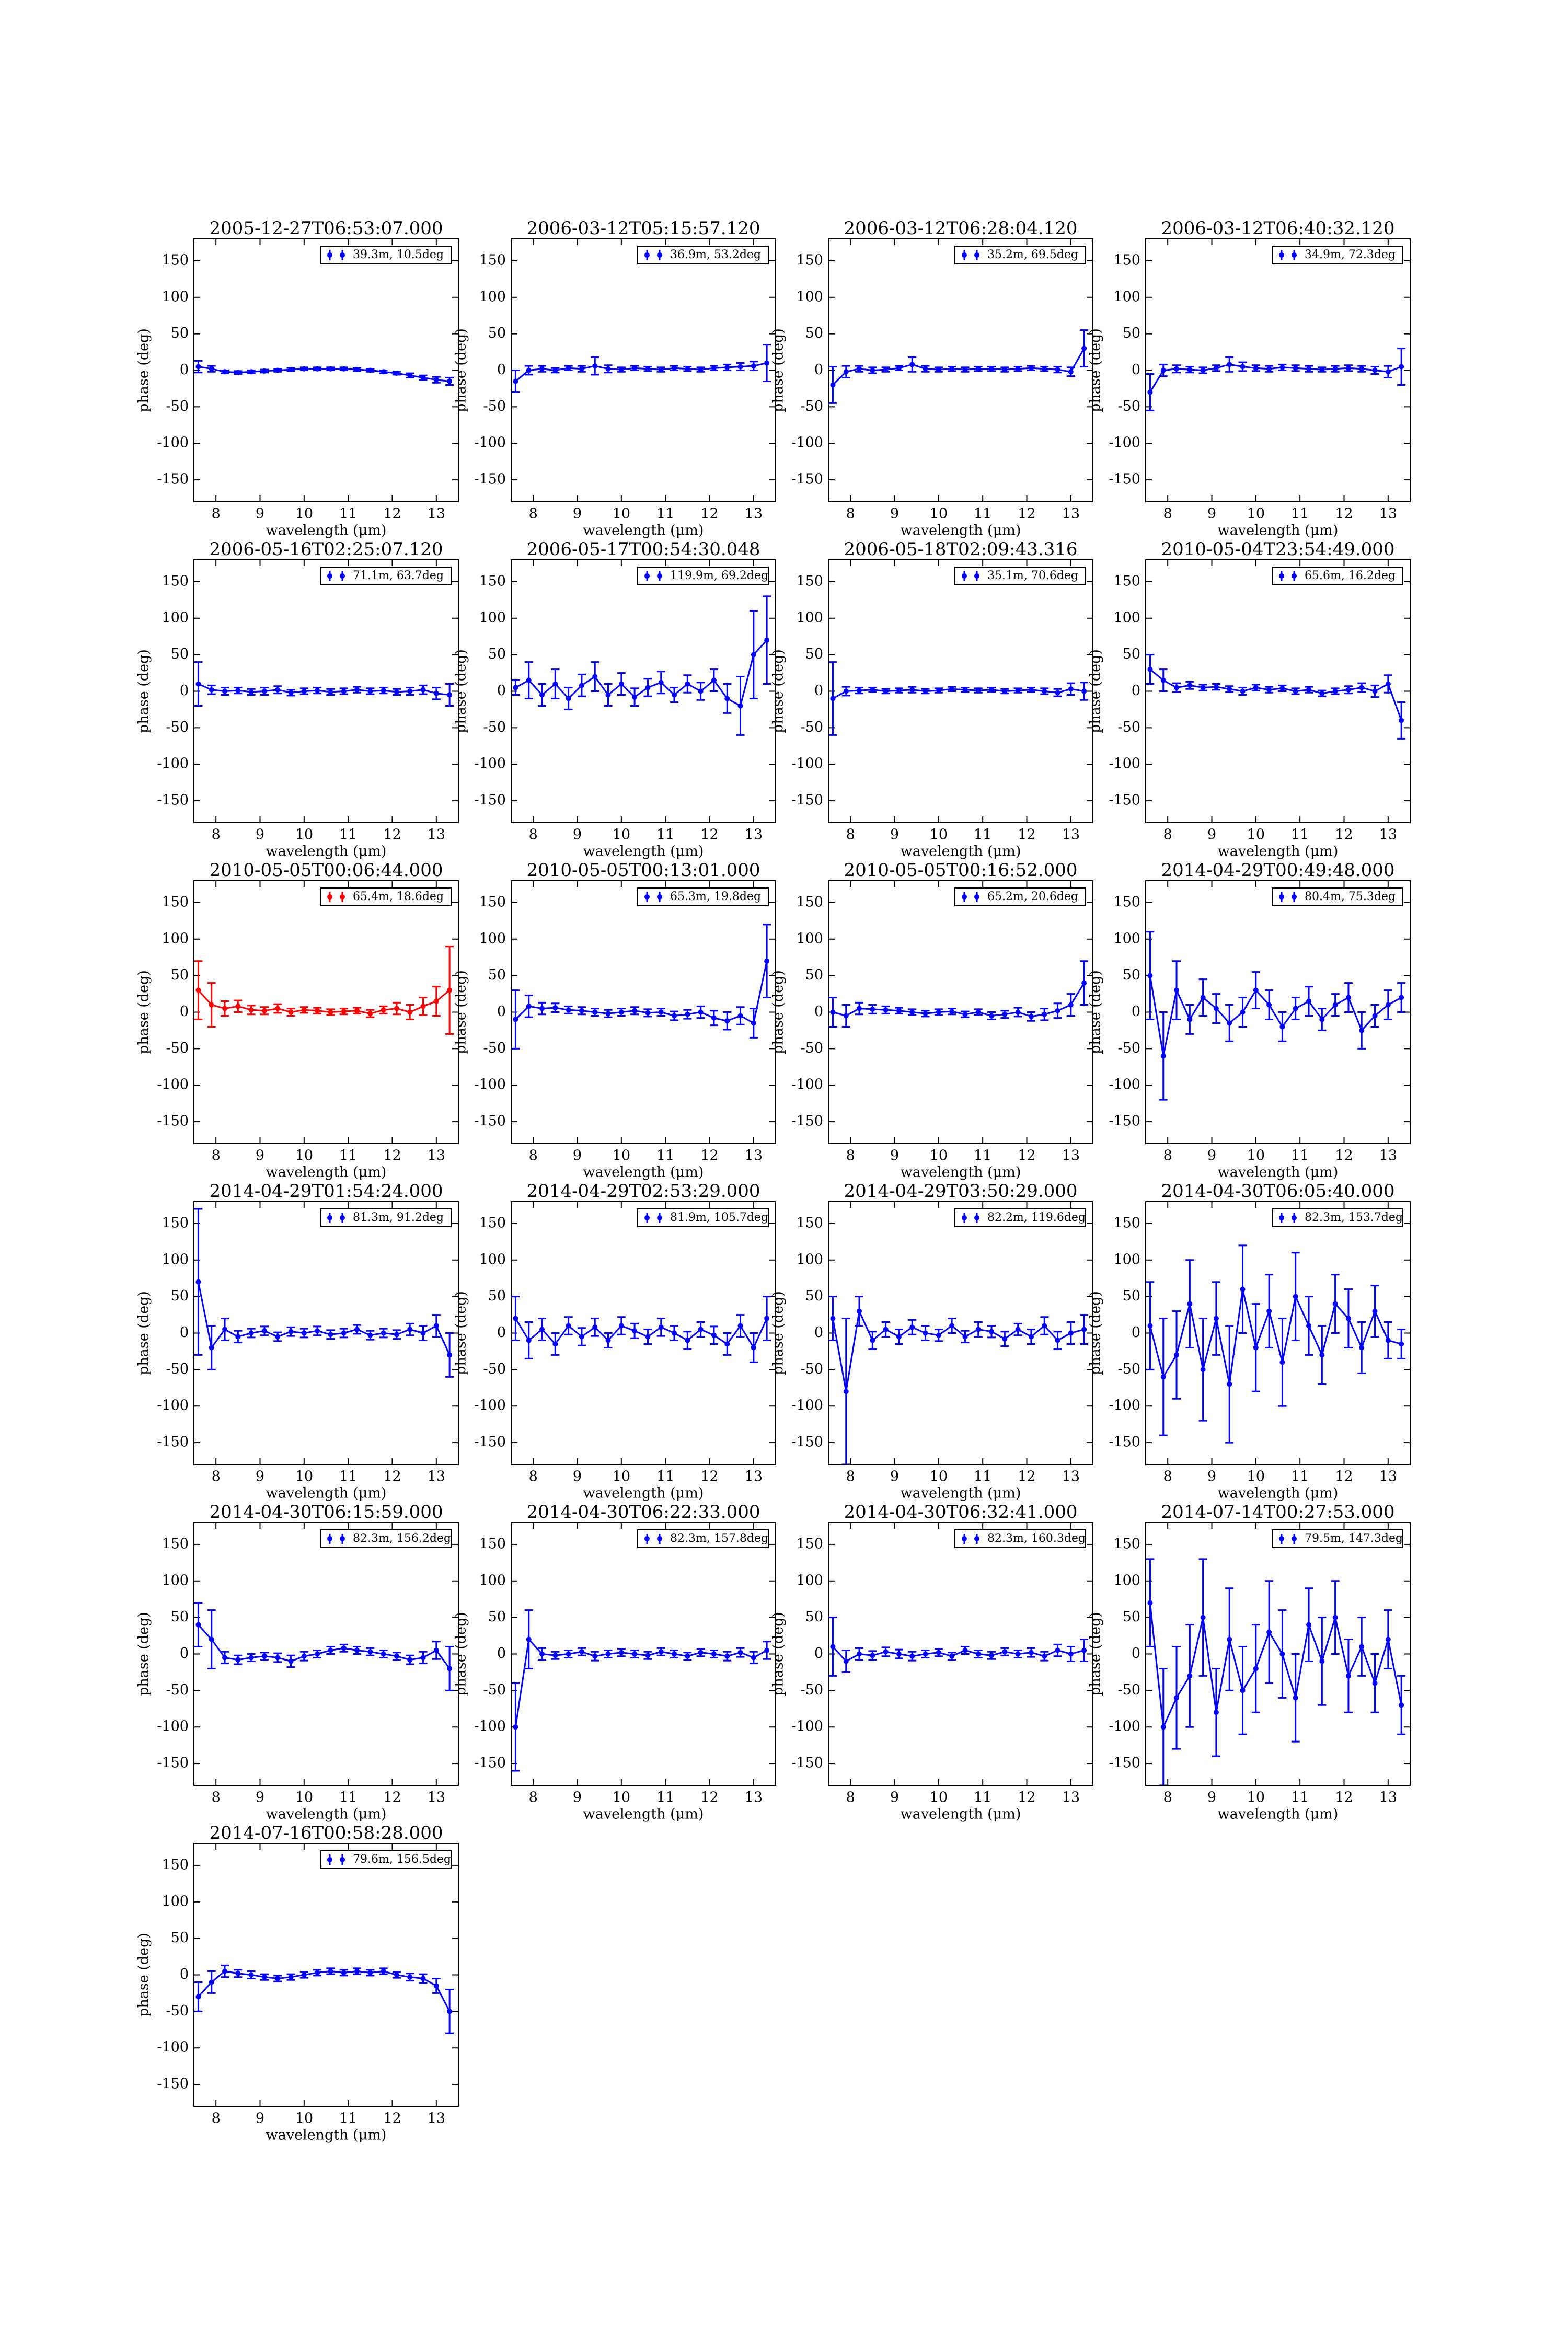 Image resolution: width=1568 pixels, height=2352 pixels. I want to click on y-tick-label: -100, so click(173, 1085).